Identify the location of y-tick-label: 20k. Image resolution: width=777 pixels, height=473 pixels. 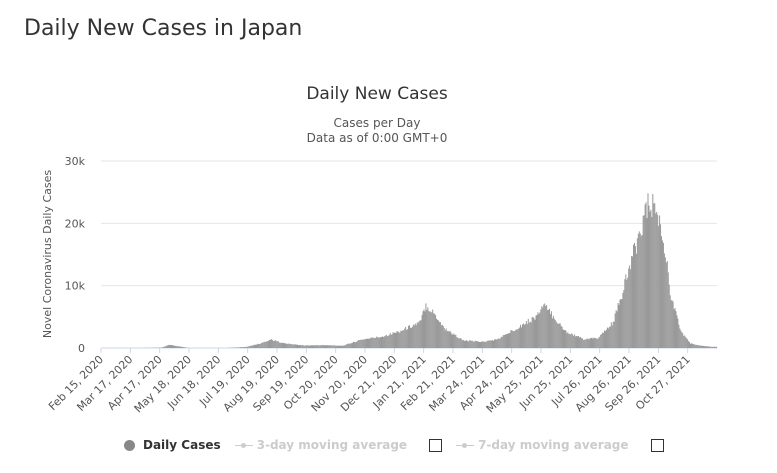
(75, 223).